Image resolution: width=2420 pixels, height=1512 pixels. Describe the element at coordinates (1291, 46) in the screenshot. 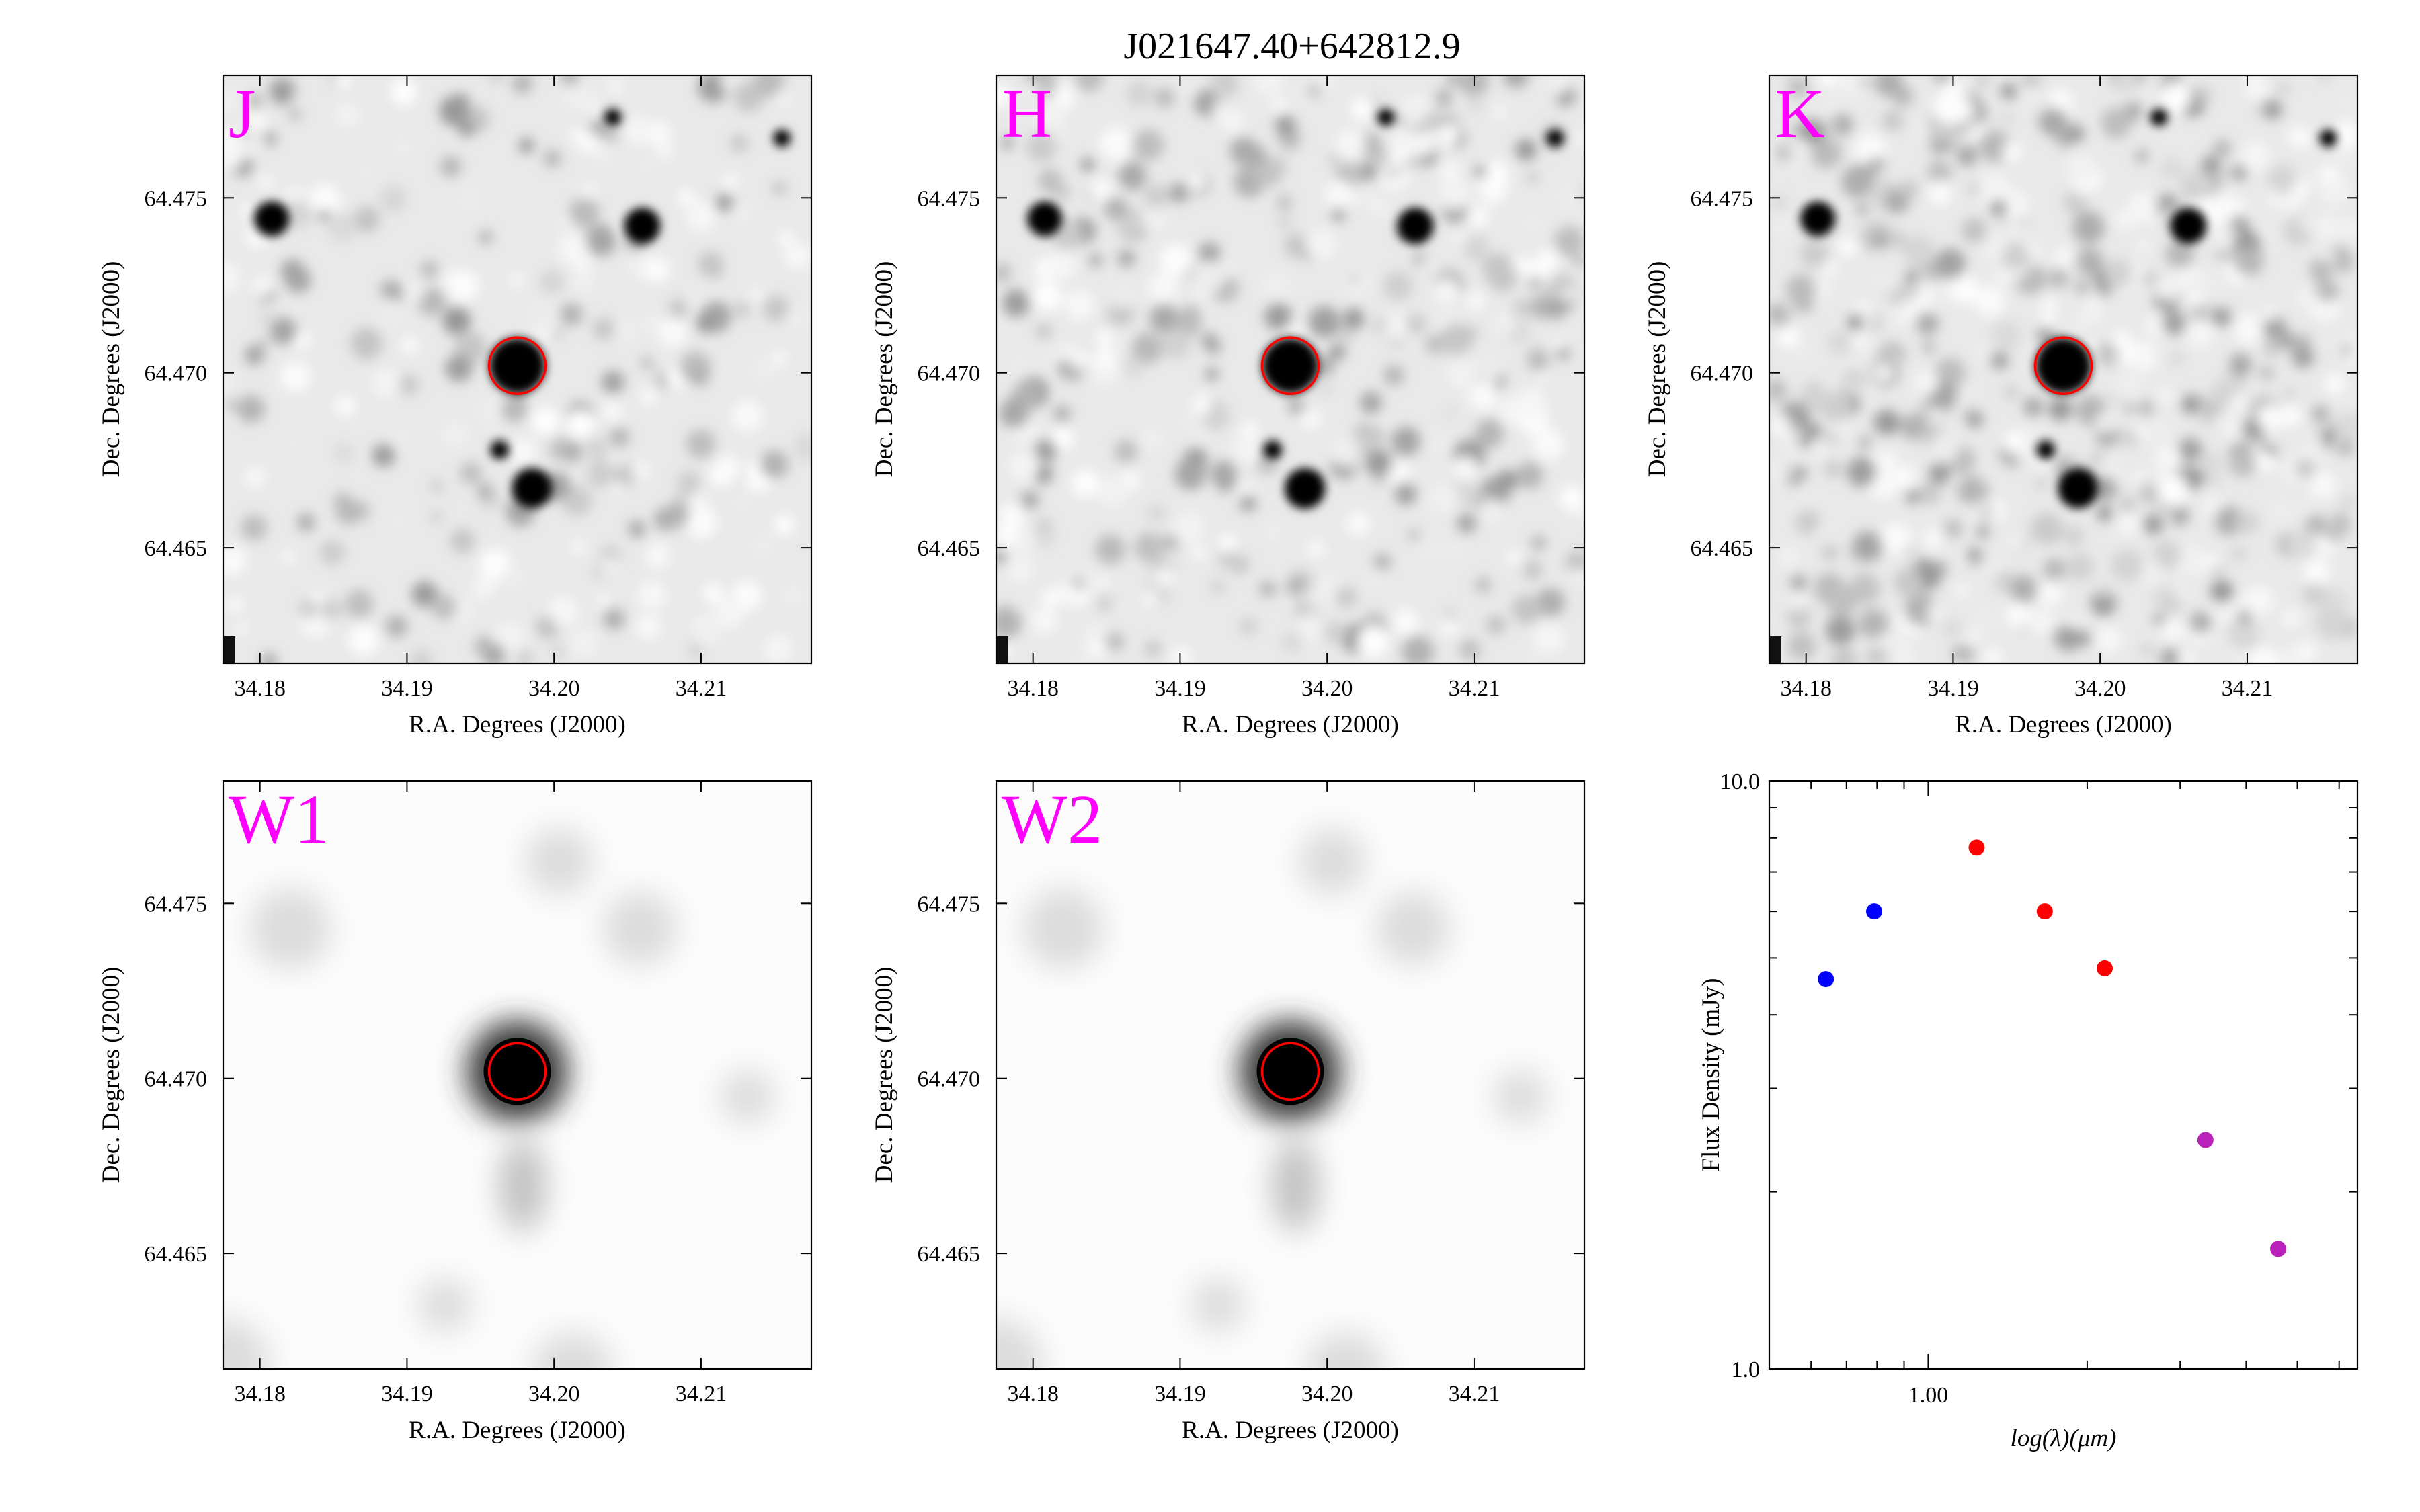

I see `figure-title: J021647.40+642812.9` at that location.